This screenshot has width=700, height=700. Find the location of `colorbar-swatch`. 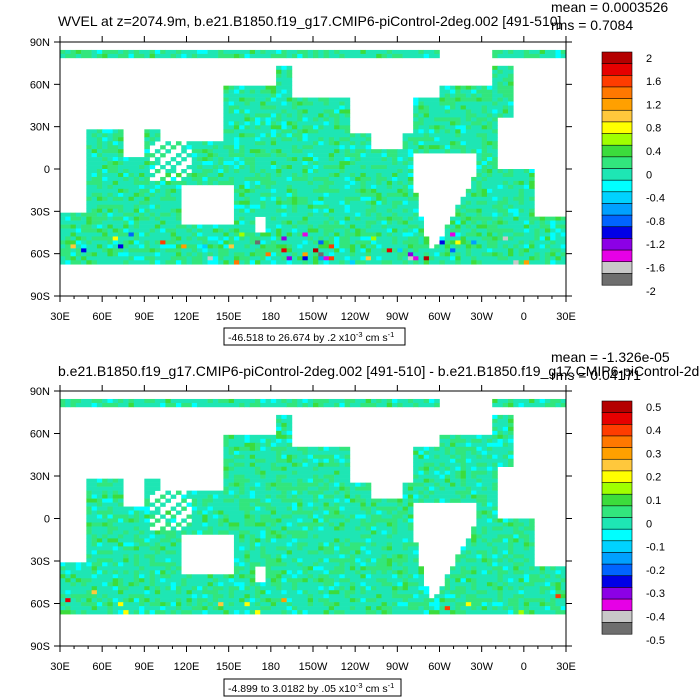

colorbar-swatch is located at coordinates (617, 453).